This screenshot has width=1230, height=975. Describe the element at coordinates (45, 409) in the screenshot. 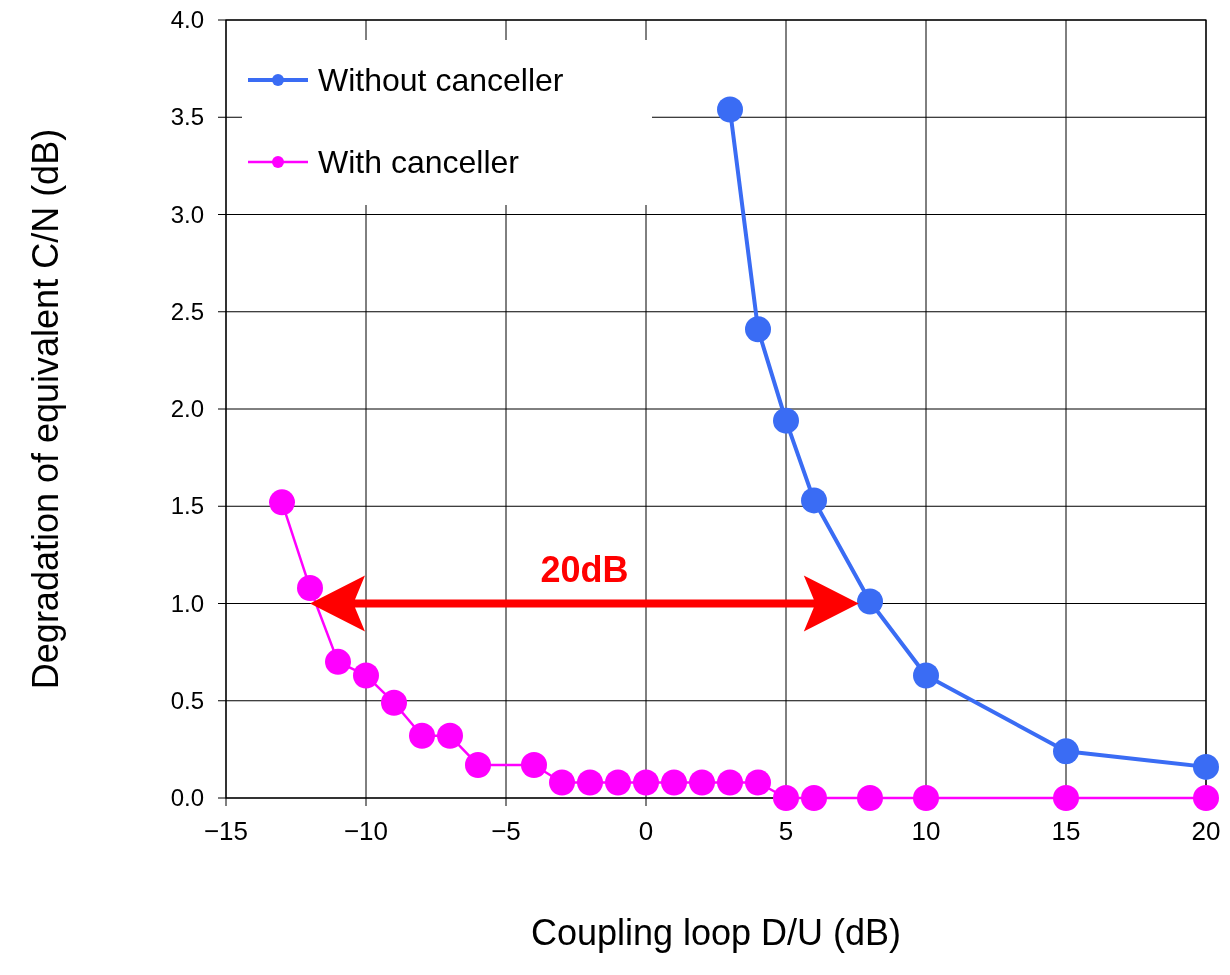

I see `y-axis-title: Degradation of equivalent C/N (dB)` at that location.